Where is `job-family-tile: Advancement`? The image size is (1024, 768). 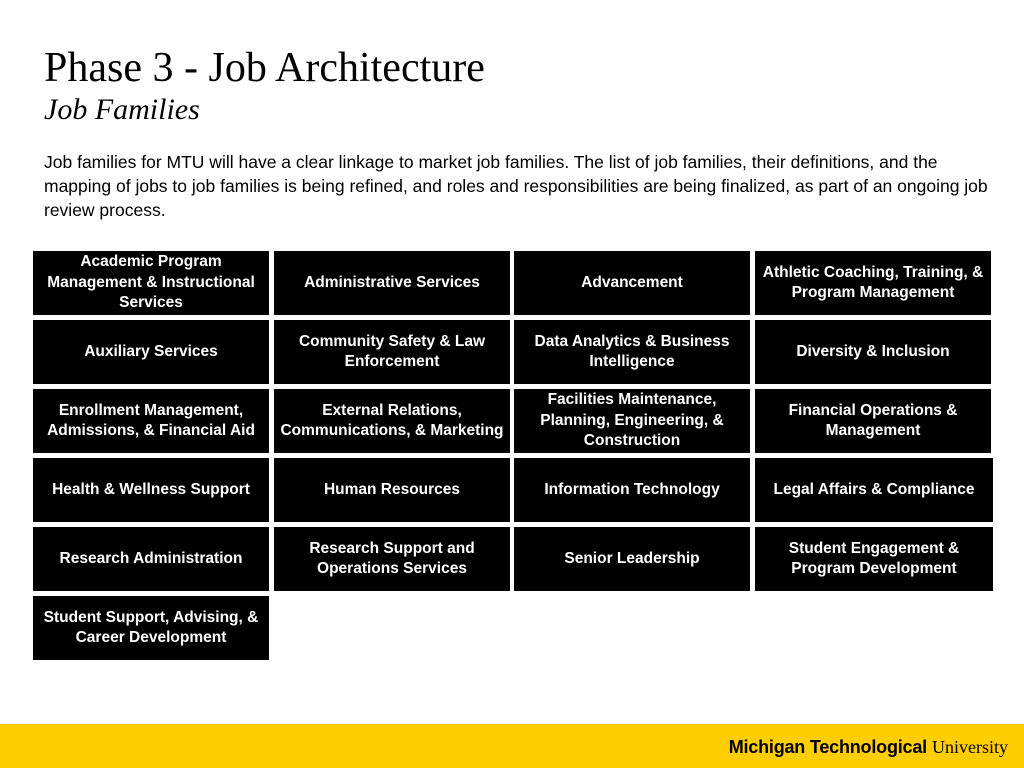 job-family-tile: Advancement is located at coordinates (632, 283).